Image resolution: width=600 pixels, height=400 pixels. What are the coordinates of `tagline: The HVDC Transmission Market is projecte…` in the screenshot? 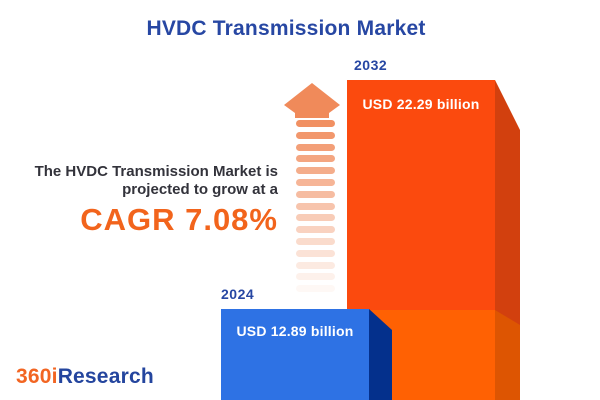 It's located at (156, 199).